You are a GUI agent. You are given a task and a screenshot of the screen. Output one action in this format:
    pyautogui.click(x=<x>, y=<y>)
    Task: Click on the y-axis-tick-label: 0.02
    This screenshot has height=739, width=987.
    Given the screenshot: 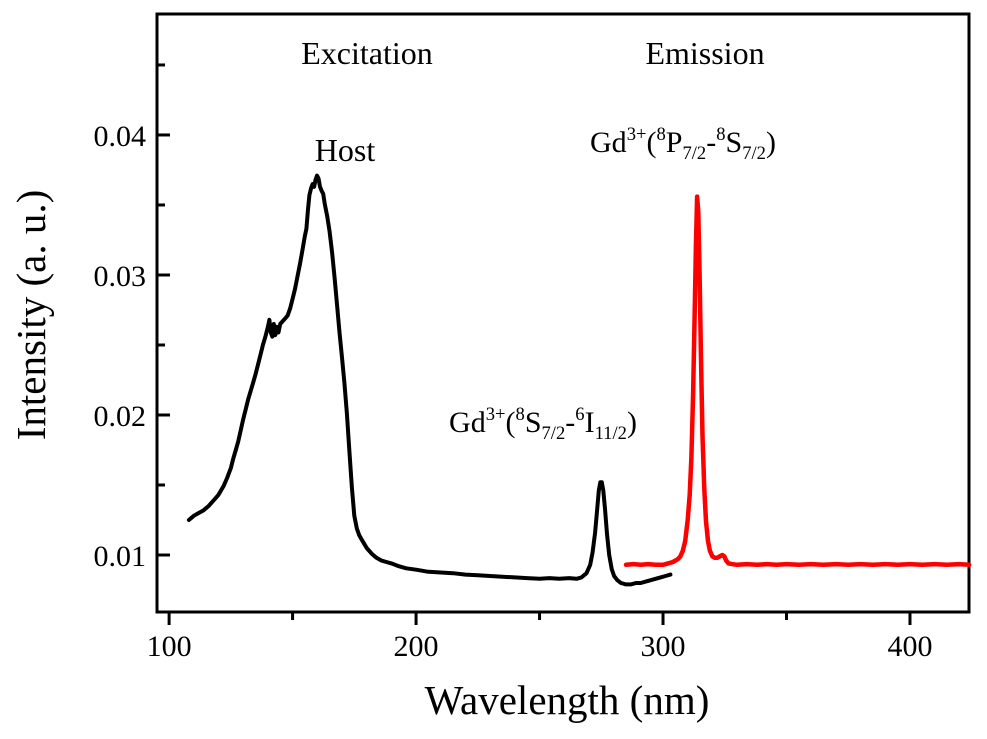 What is the action you would take?
    pyautogui.click(x=120, y=416)
    